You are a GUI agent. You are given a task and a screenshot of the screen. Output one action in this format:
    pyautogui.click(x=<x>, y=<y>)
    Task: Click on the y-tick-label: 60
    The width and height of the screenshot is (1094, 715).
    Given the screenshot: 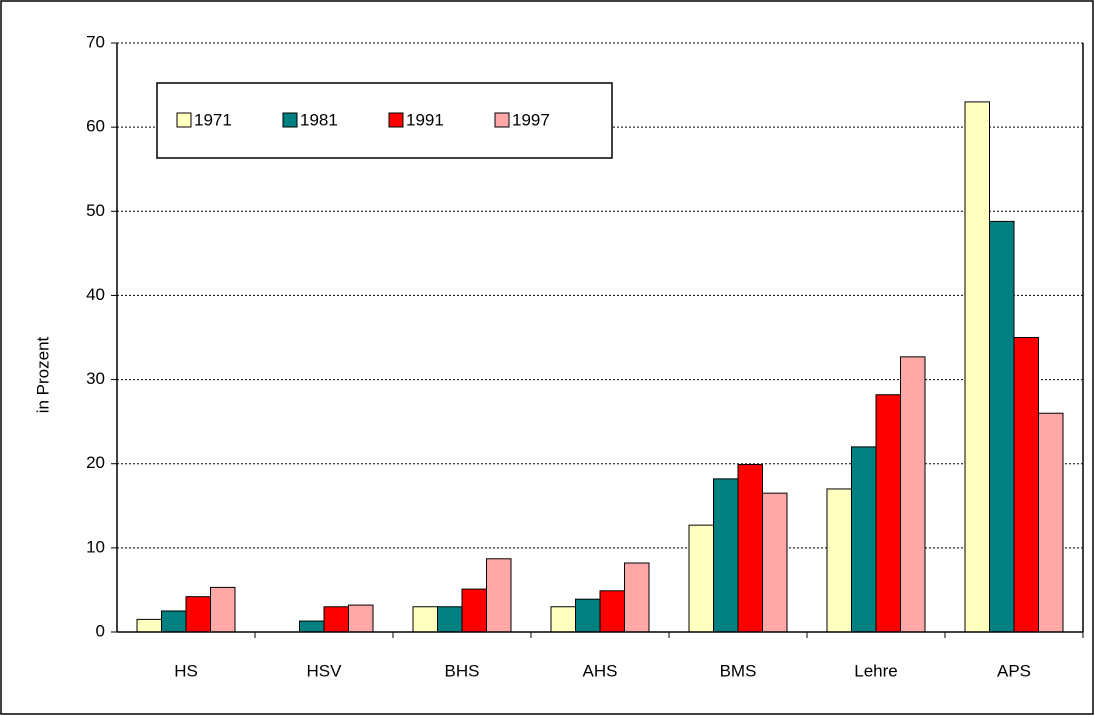 What is the action you would take?
    pyautogui.click(x=95, y=126)
    